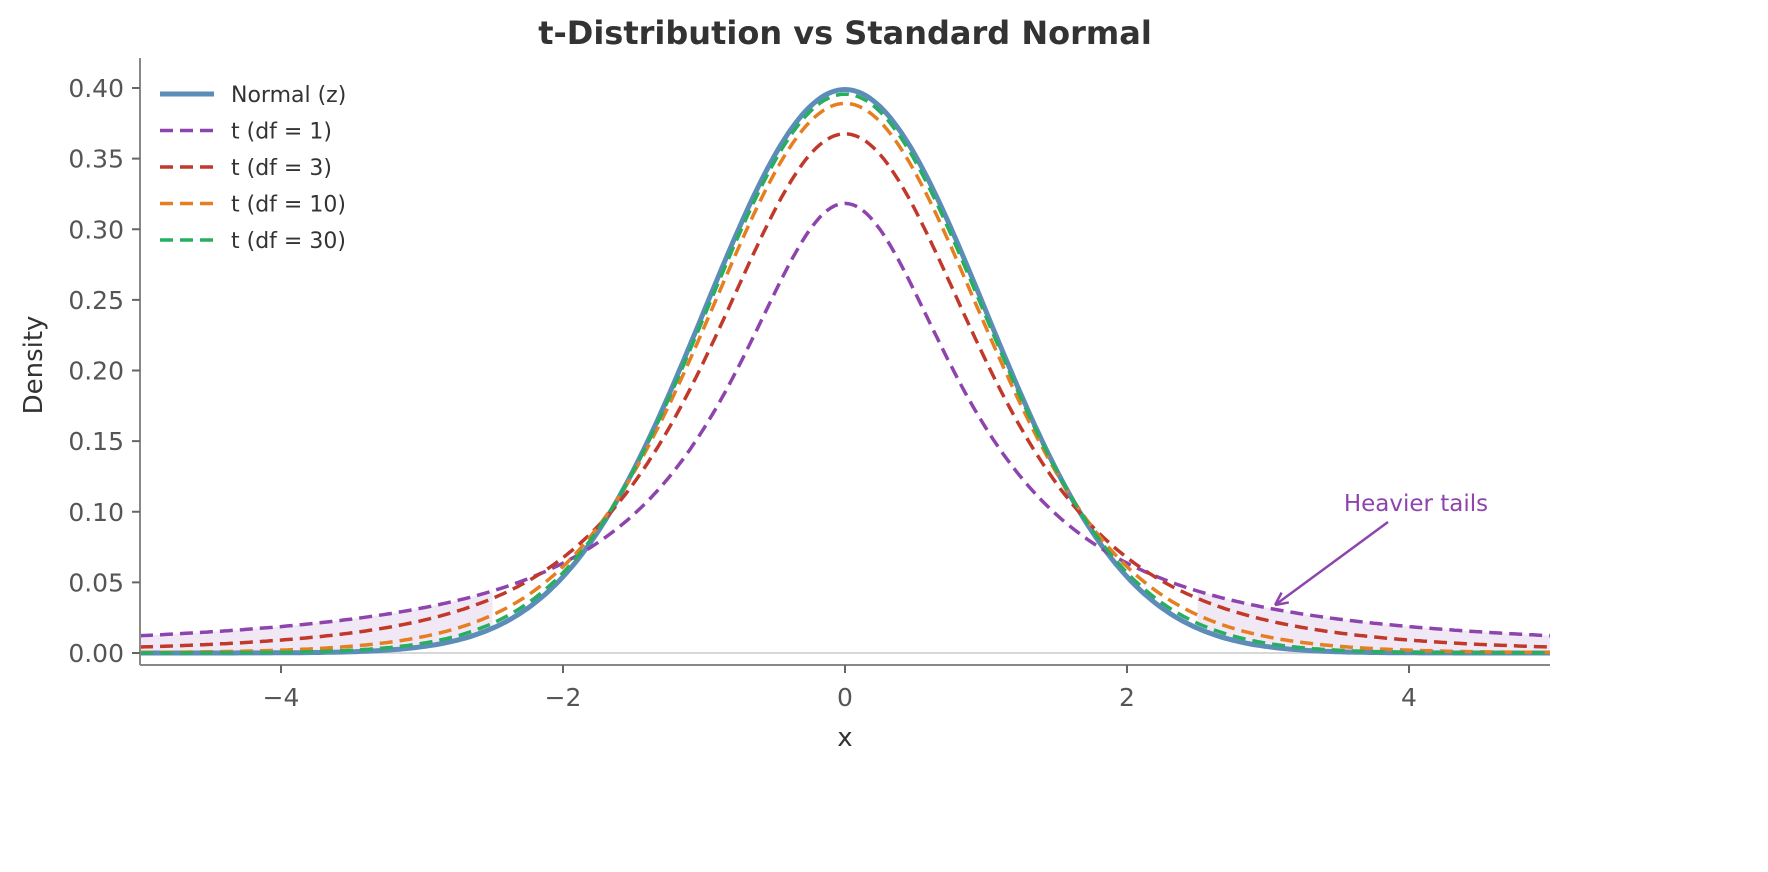  I want to click on tail-shading, so click(845, 621).